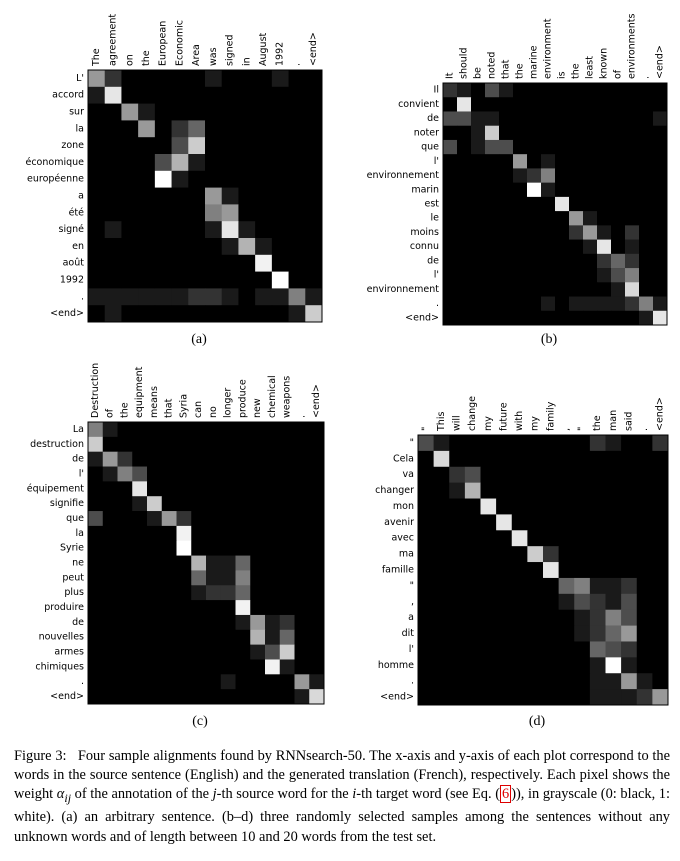 The width and height of the screenshot is (680, 861). What do you see at coordinates (412, 442) in the screenshot?
I see `target-word: "` at bounding box center [412, 442].